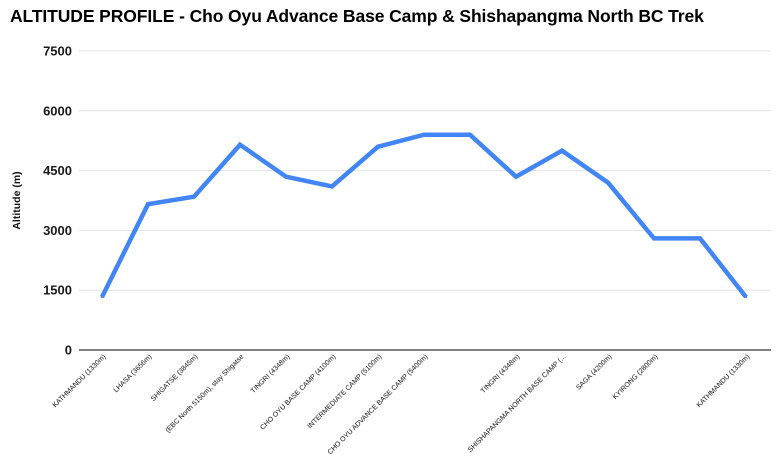  I want to click on x-tick-label: CHO OYU BASE CAMP (4100m), so click(298, 392).